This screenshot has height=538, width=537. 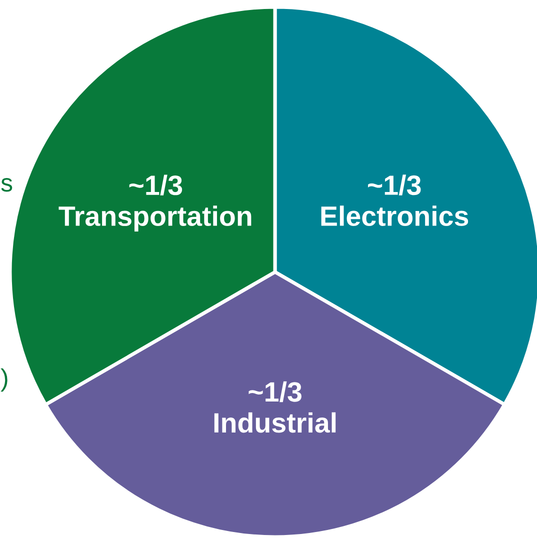 I want to click on text: s, so click(x=6, y=185).